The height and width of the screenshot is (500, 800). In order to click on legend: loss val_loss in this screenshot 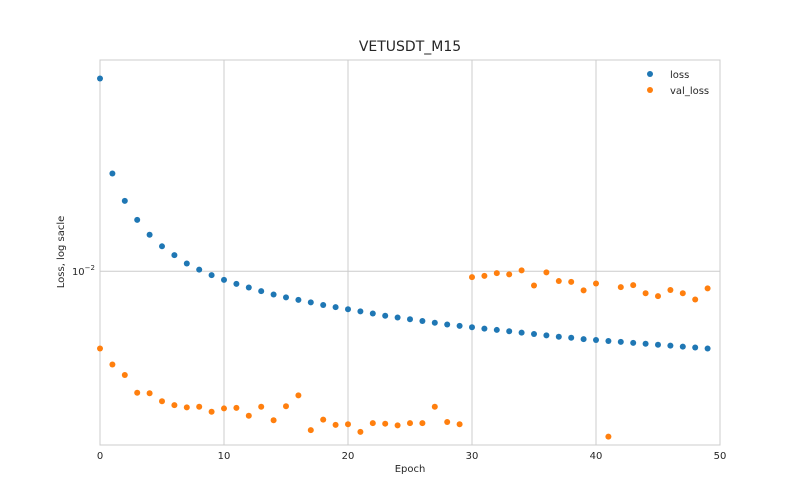, I will do `click(678, 83)`.